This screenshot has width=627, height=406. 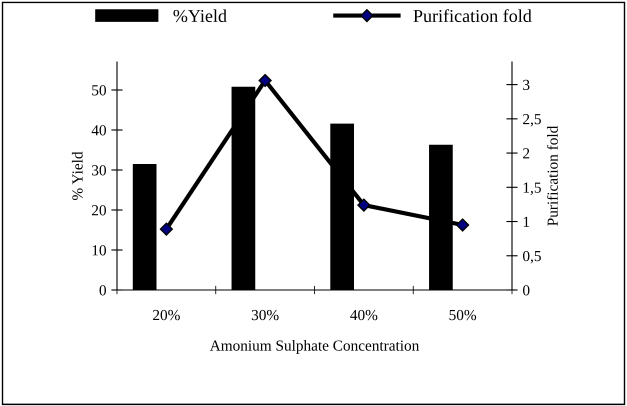 I want to click on x-axis-title: Amonium Sulphate Concentration, so click(x=315, y=347).